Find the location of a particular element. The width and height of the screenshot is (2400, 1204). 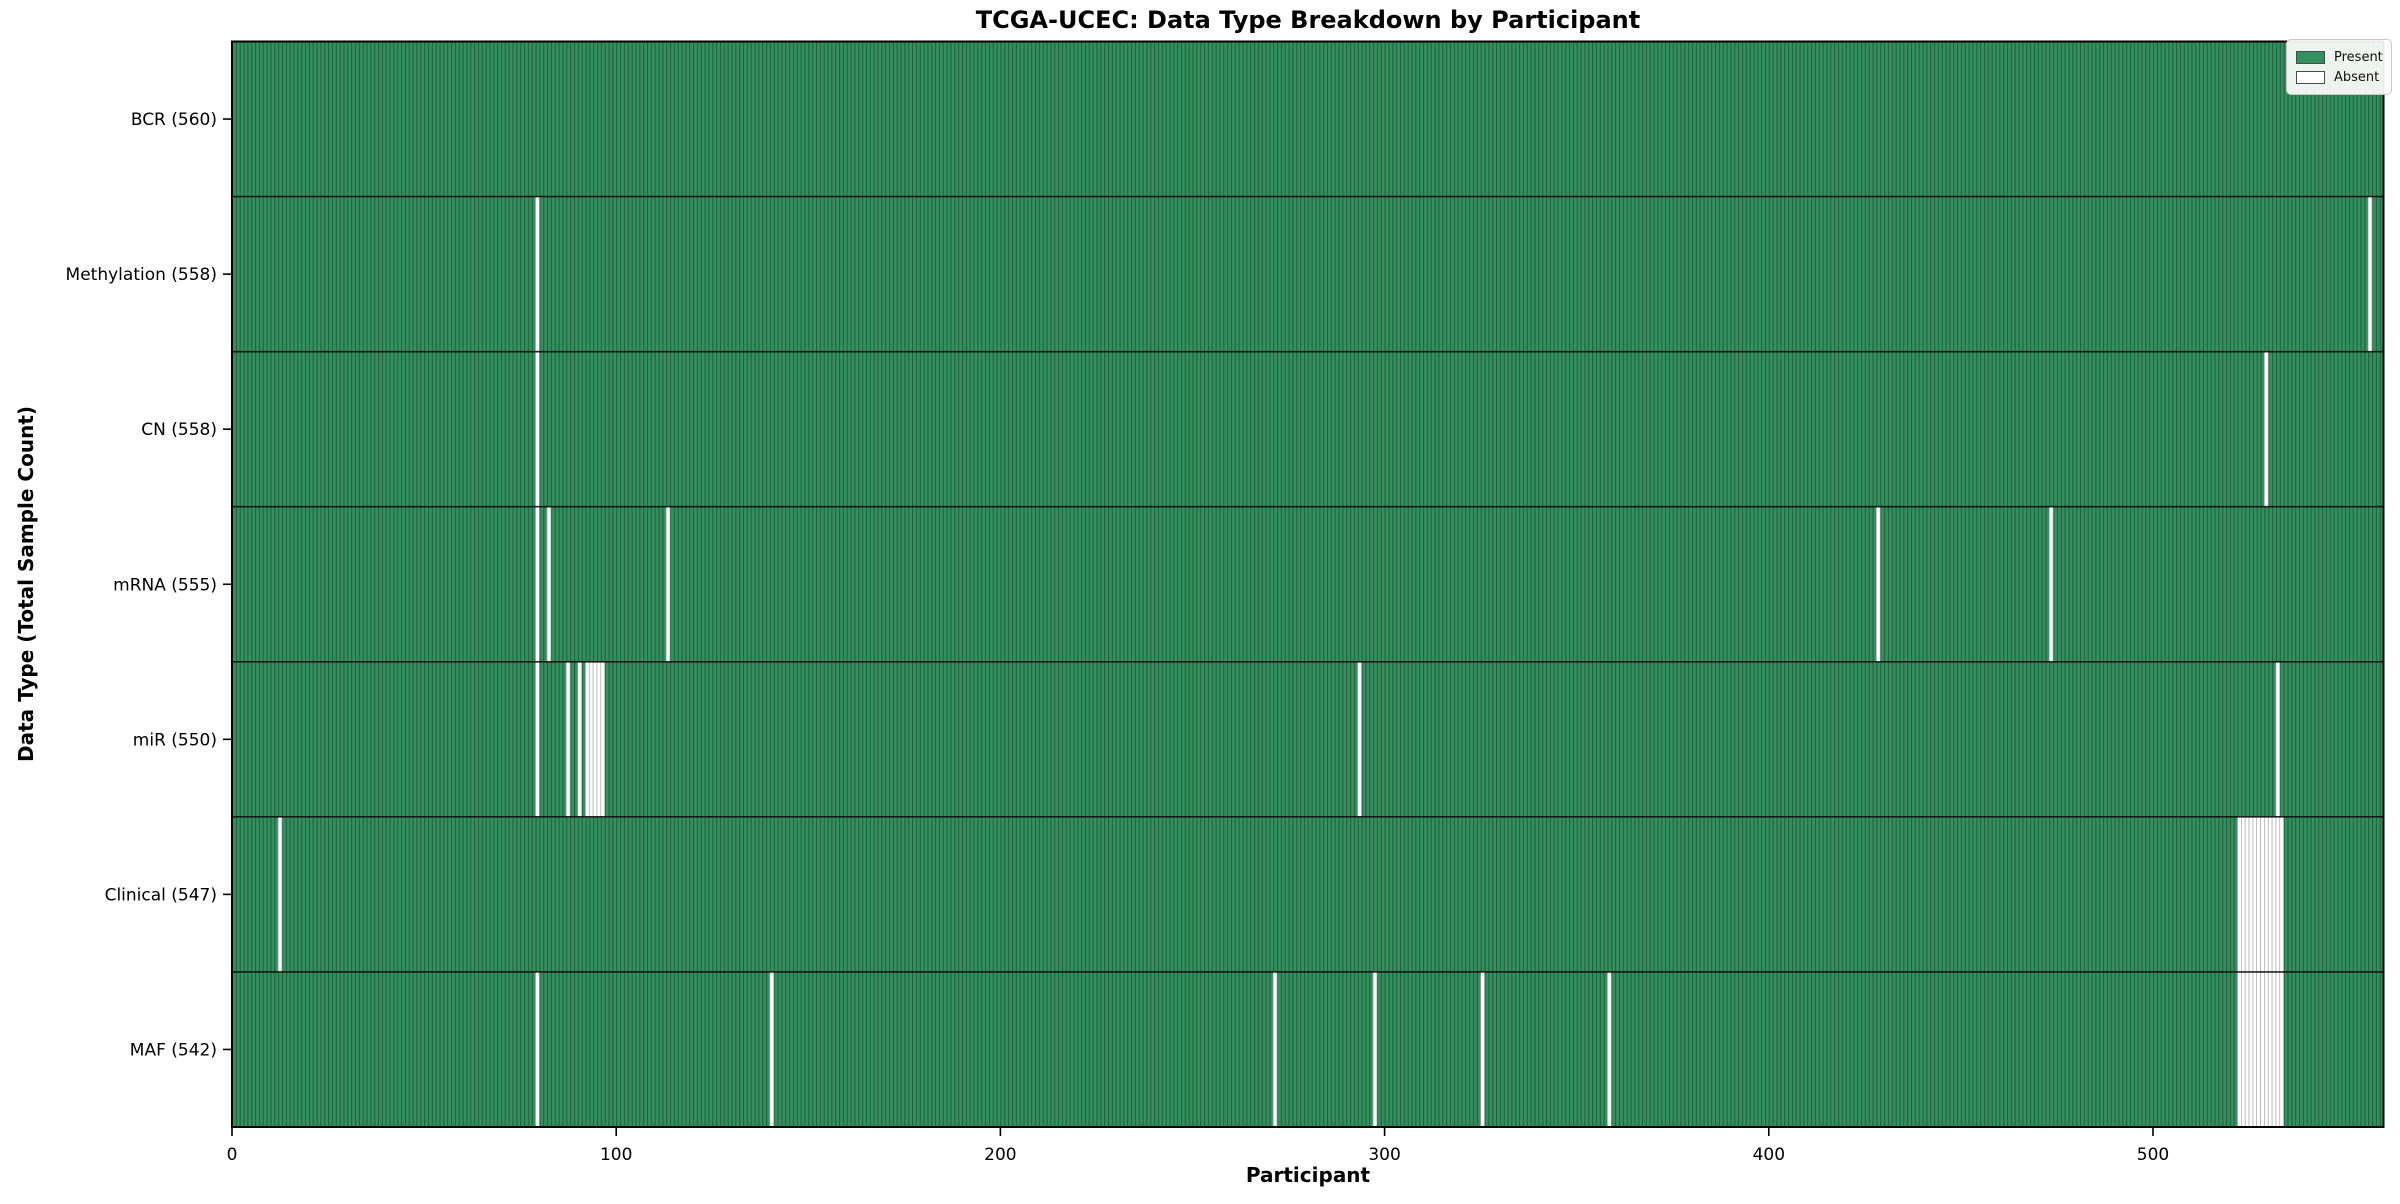

x-tick-label: 0 is located at coordinates (232, 1155).